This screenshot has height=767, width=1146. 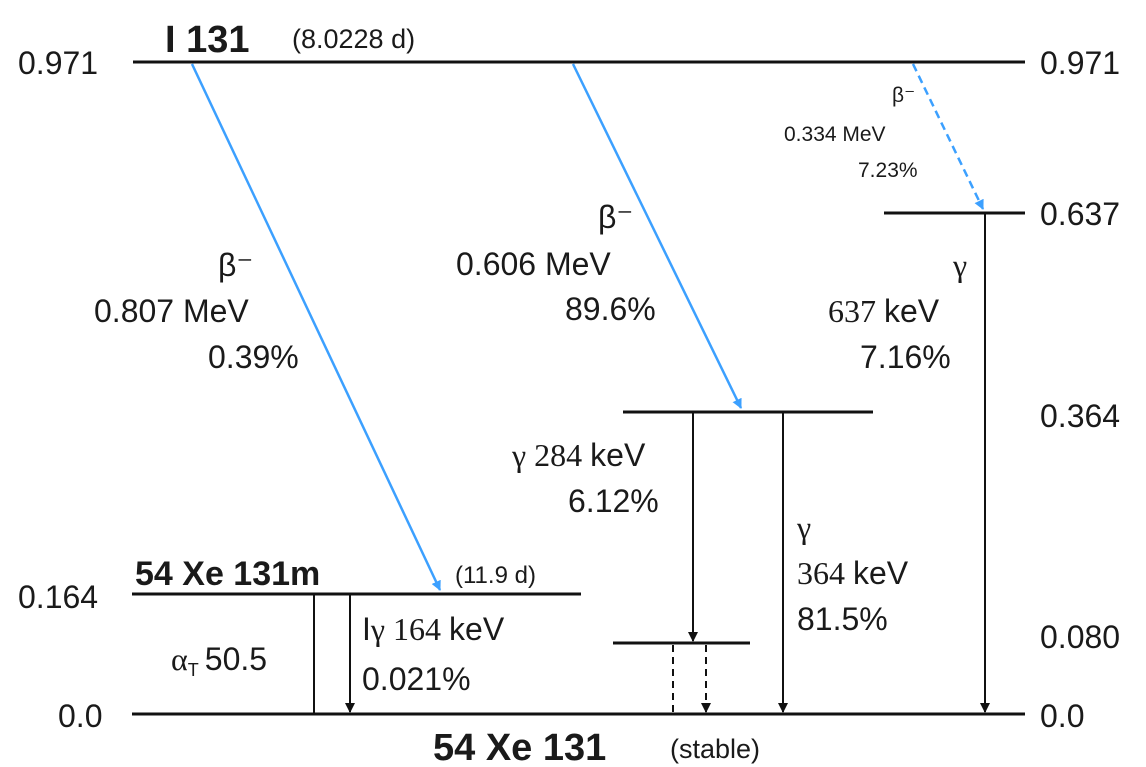 I want to click on level-label-164: 0.164, so click(x=58, y=597).